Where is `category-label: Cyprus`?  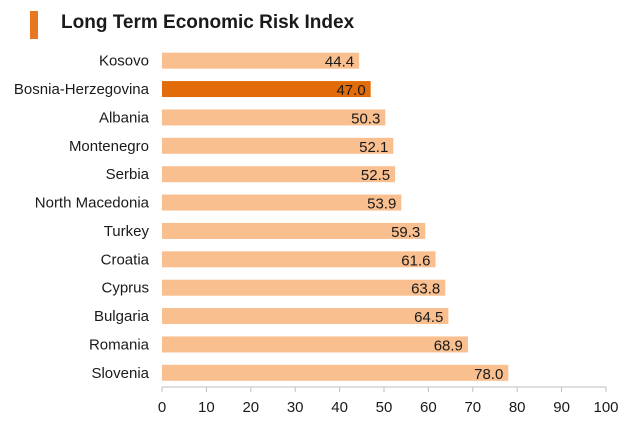
category-label: Cyprus is located at coordinates (125, 288).